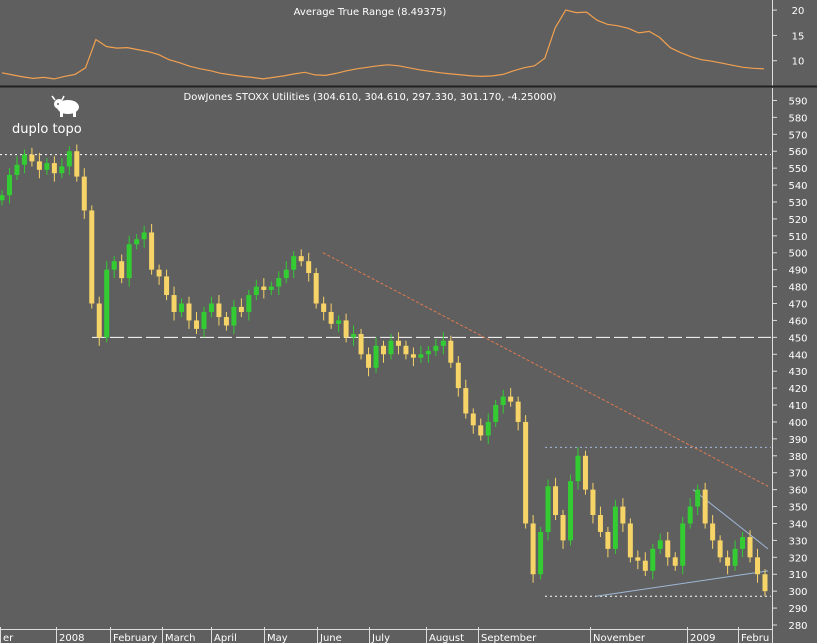 The width and height of the screenshot is (817, 643). What do you see at coordinates (509, 638) in the screenshot?
I see `x-tick-label: September` at bounding box center [509, 638].